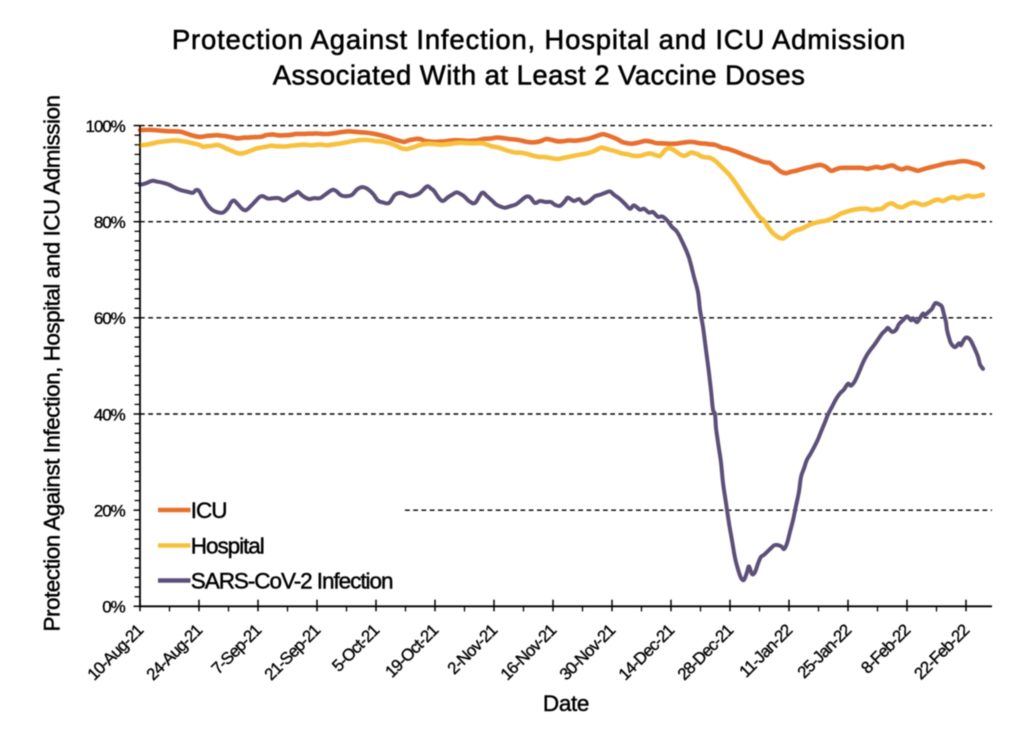  Describe the element at coordinates (566, 703) in the screenshot. I see `svg-text: Date` at that location.